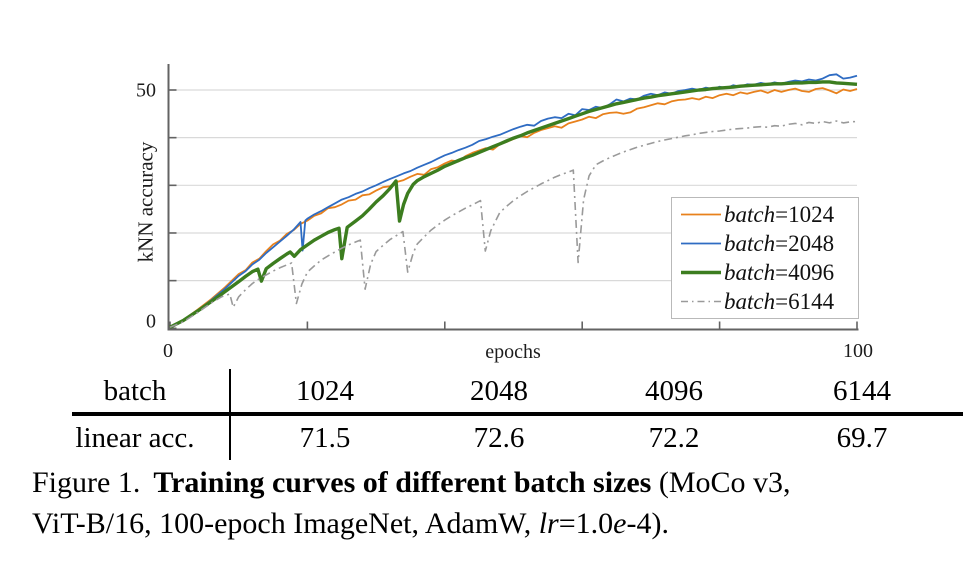  I want to click on legend-line-sample-orange, so click(701, 214).